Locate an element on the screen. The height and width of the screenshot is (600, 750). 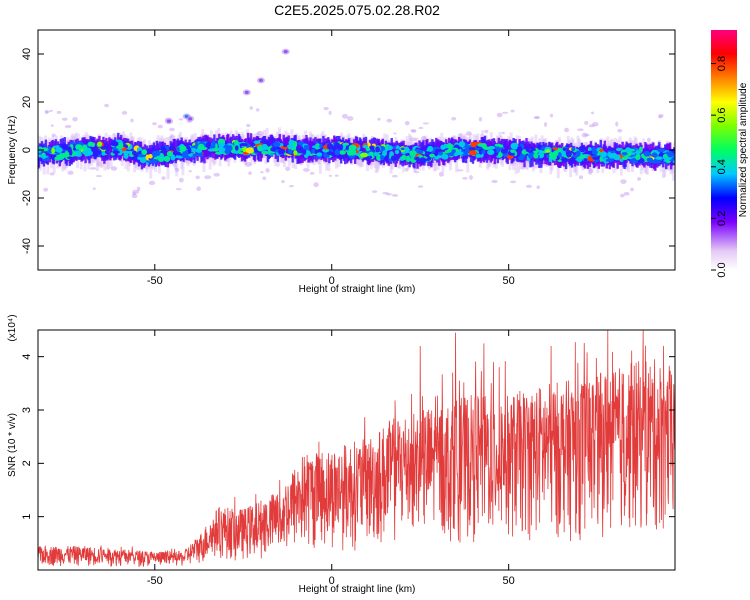
bottom-y-tick-label: 4 is located at coordinates (27, 357).